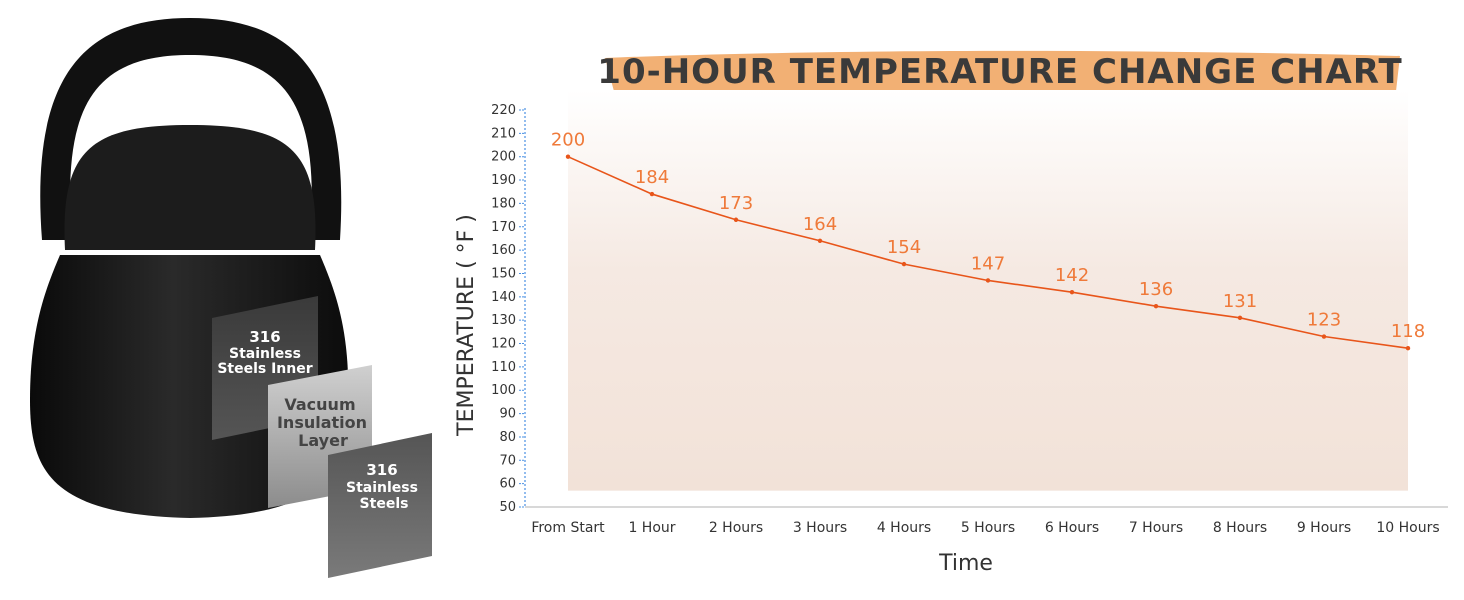 The image size is (1464, 600). I want to click on data-label: 118, so click(1408, 331).